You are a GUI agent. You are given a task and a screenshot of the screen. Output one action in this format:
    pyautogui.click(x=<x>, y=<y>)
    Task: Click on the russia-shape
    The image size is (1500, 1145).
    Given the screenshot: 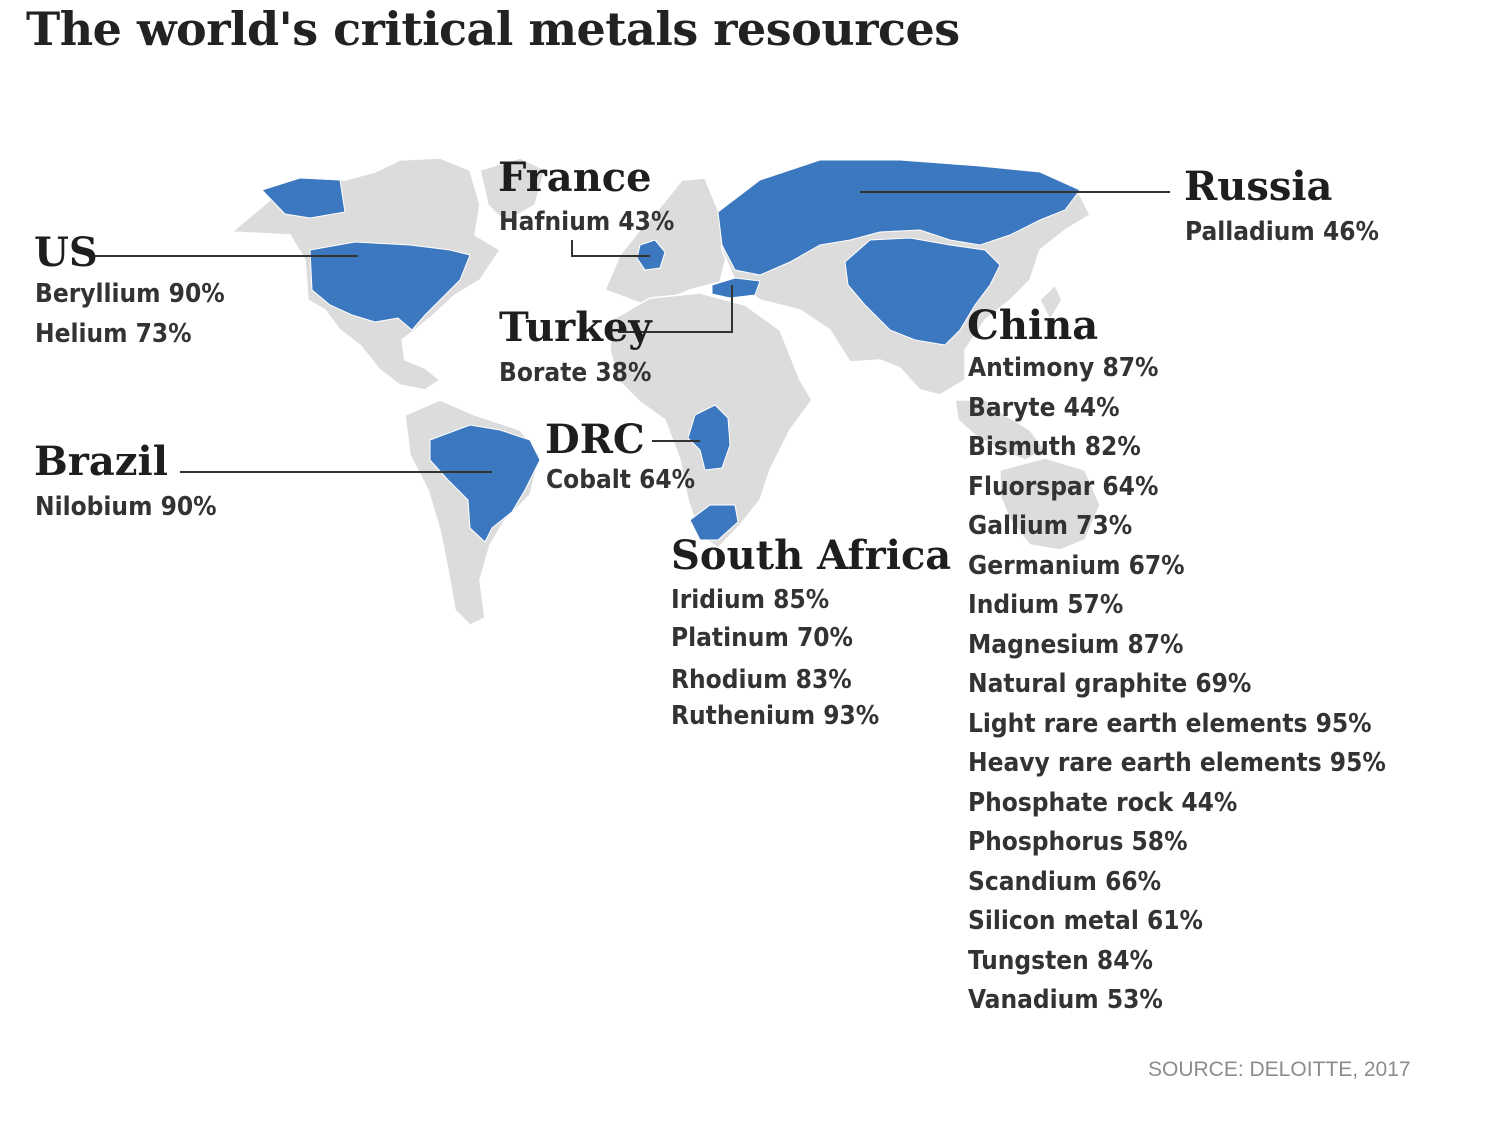 What is the action you would take?
    pyautogui.click(x=899, y=217)
    